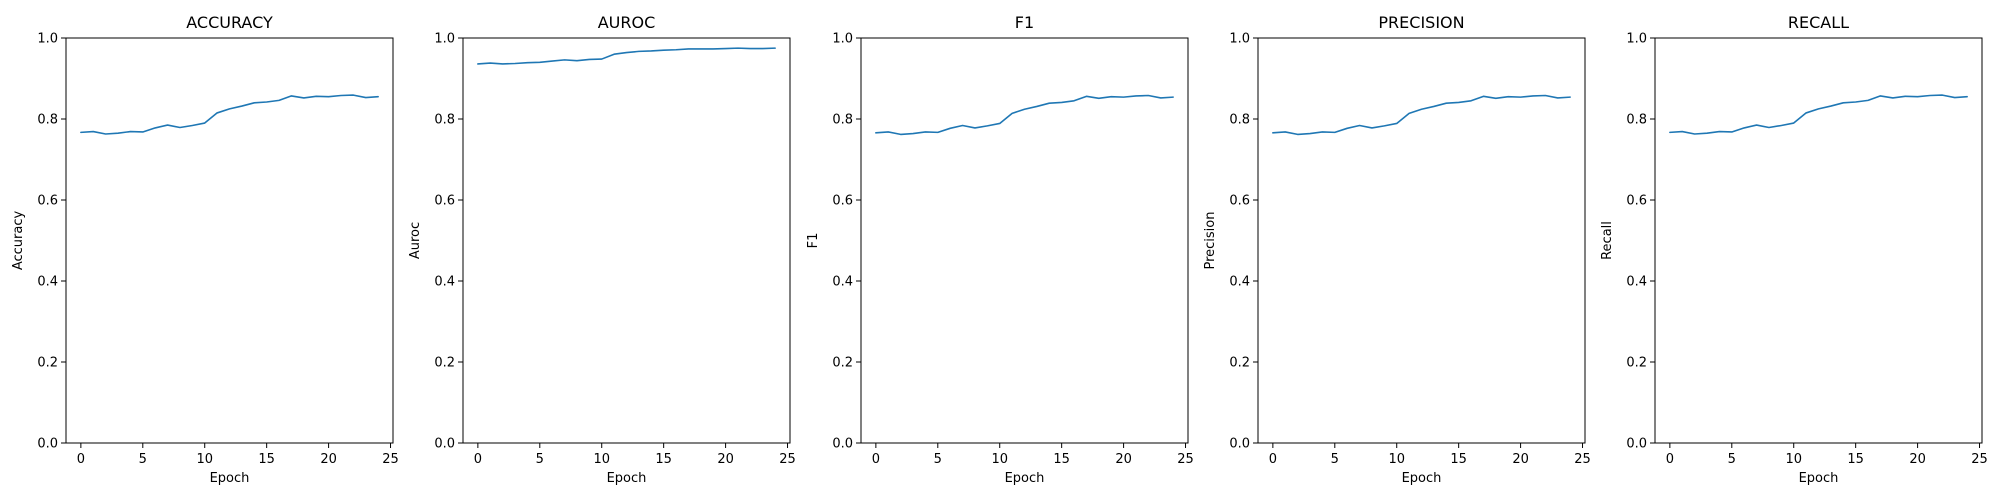 The width and height of the screenshot is (2000, 500). What do you see at coordinates (1421, 22) in the screenshot?
I see `chart-title: PRECISION` at bounding box center [1421, 22].